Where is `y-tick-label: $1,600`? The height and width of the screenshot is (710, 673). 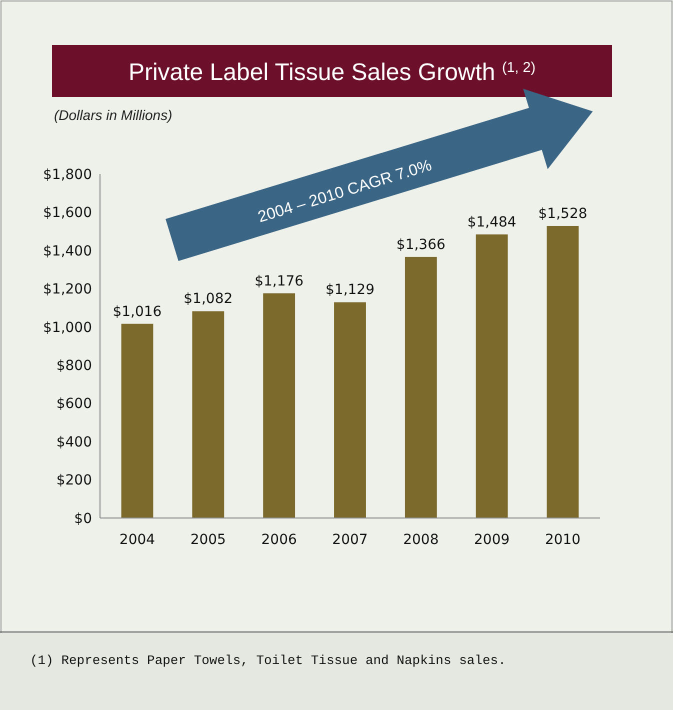
y-tick-label: $1,600 is located at coordinates (67, 213).